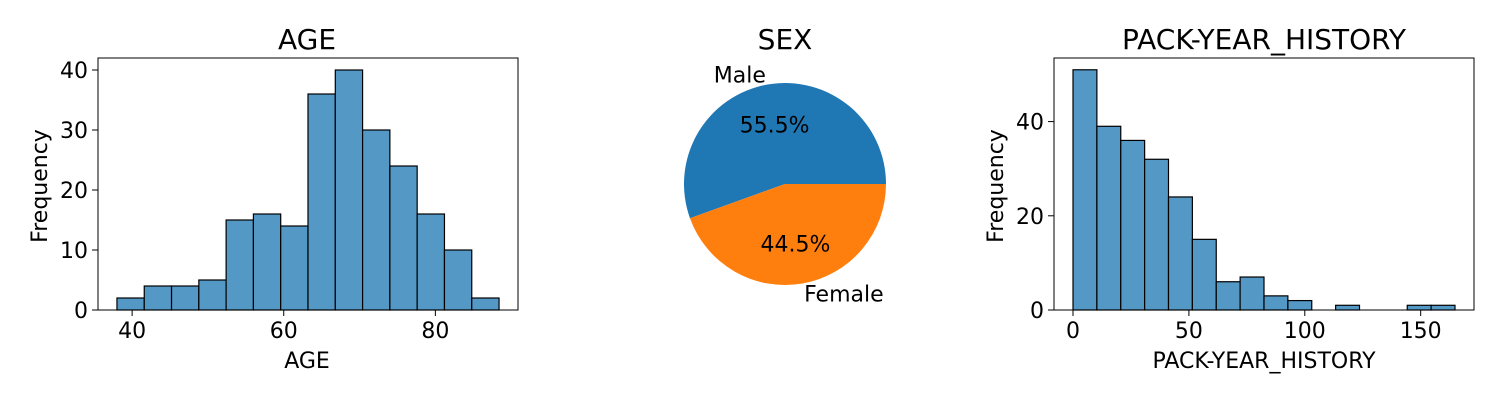 The width and height of the screenshot is (1500, 400). Describe the element at coordinates (844, 294) in the screenshot. I see `pie-label-female: Female` at that location.